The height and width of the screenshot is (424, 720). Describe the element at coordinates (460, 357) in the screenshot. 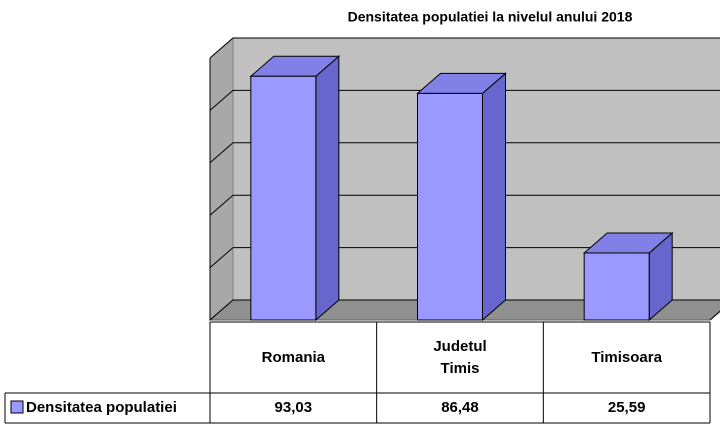

I see `x-tick-label: Judetul Timis` at that location.